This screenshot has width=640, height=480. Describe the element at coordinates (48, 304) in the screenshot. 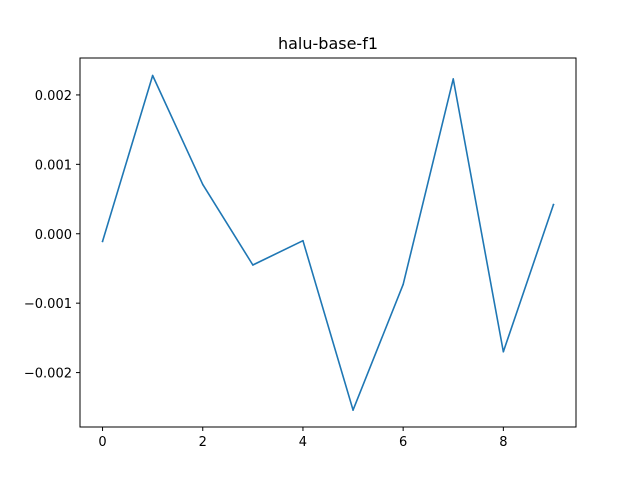

I see `y-tick-label: −0.001` at that location.